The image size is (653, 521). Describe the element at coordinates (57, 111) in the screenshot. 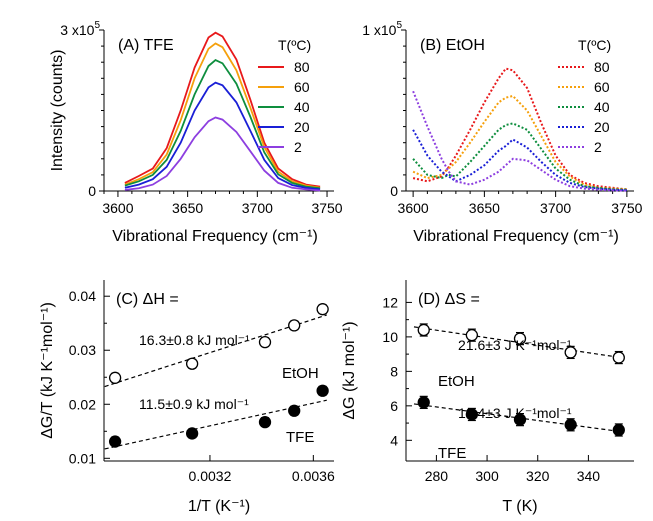

I see `y-axis-label: Intensity (counts)` at that location.